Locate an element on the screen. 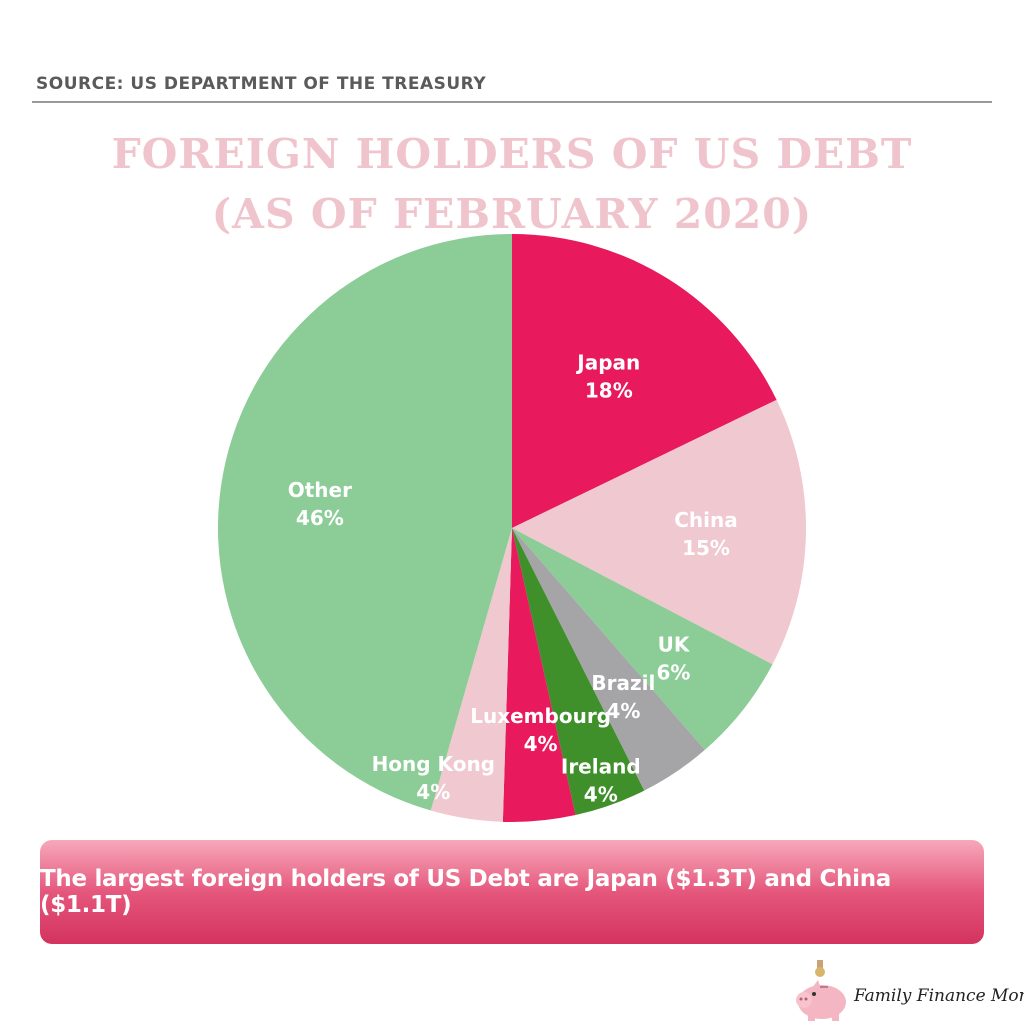 The width and height of the screenshot is (1024, 1024). pie-slice-hong-kong is located at coordinates (471, 675).